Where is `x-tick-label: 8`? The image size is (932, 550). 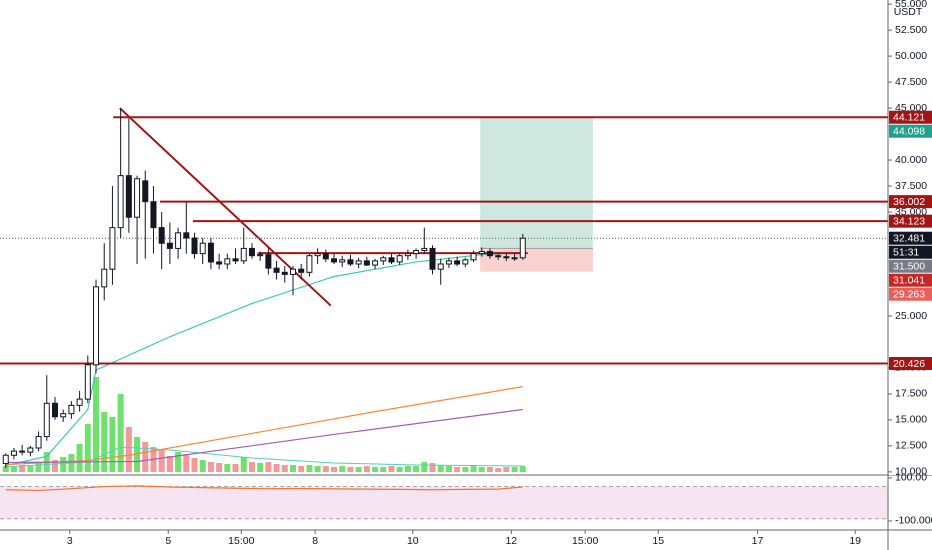 x-tick-label: 8 is located at coordinates (315, 541).